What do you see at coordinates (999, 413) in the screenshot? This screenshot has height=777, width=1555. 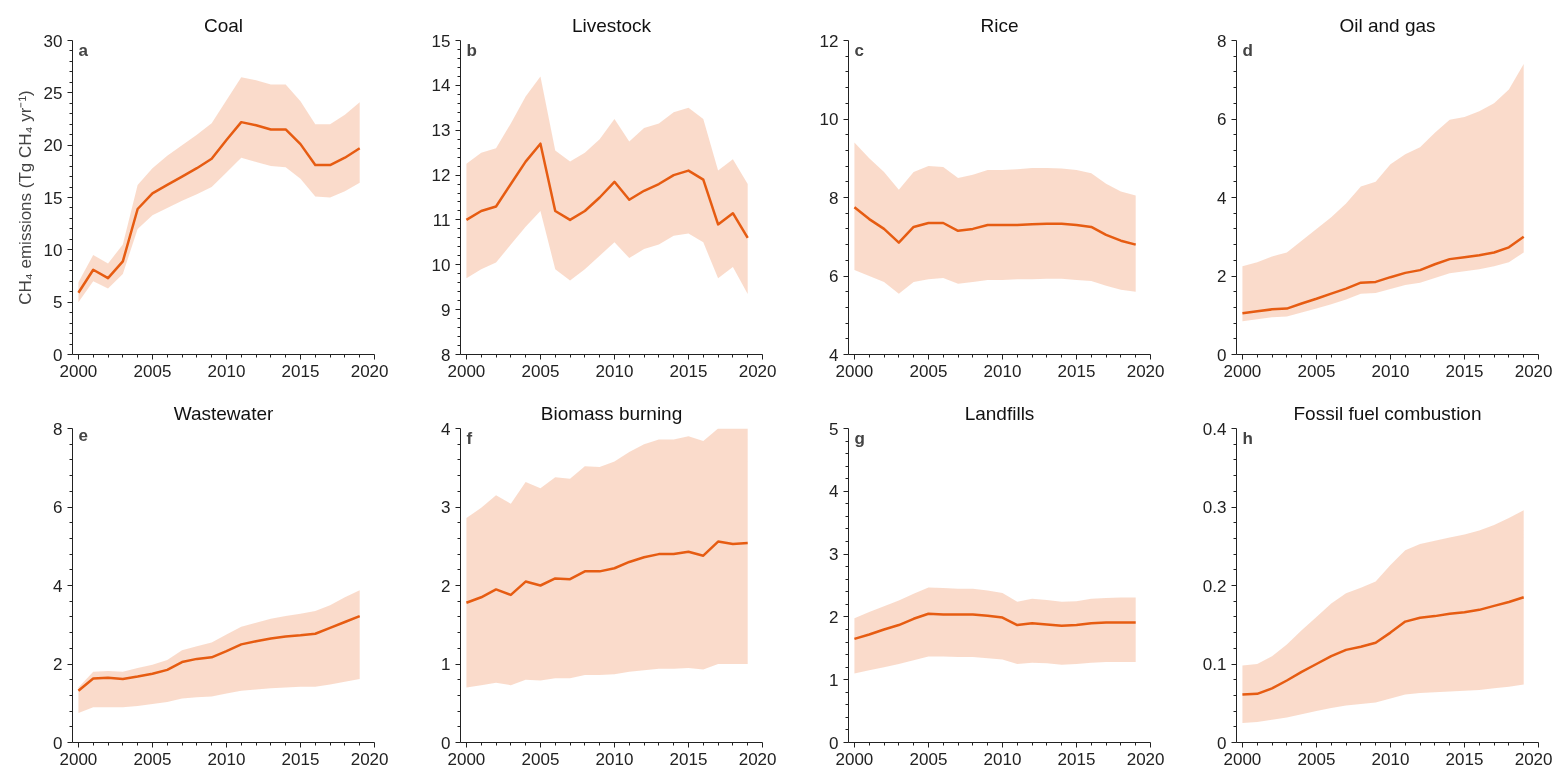 I see `chart-title: Landfills` at bounding box center [999, 413].